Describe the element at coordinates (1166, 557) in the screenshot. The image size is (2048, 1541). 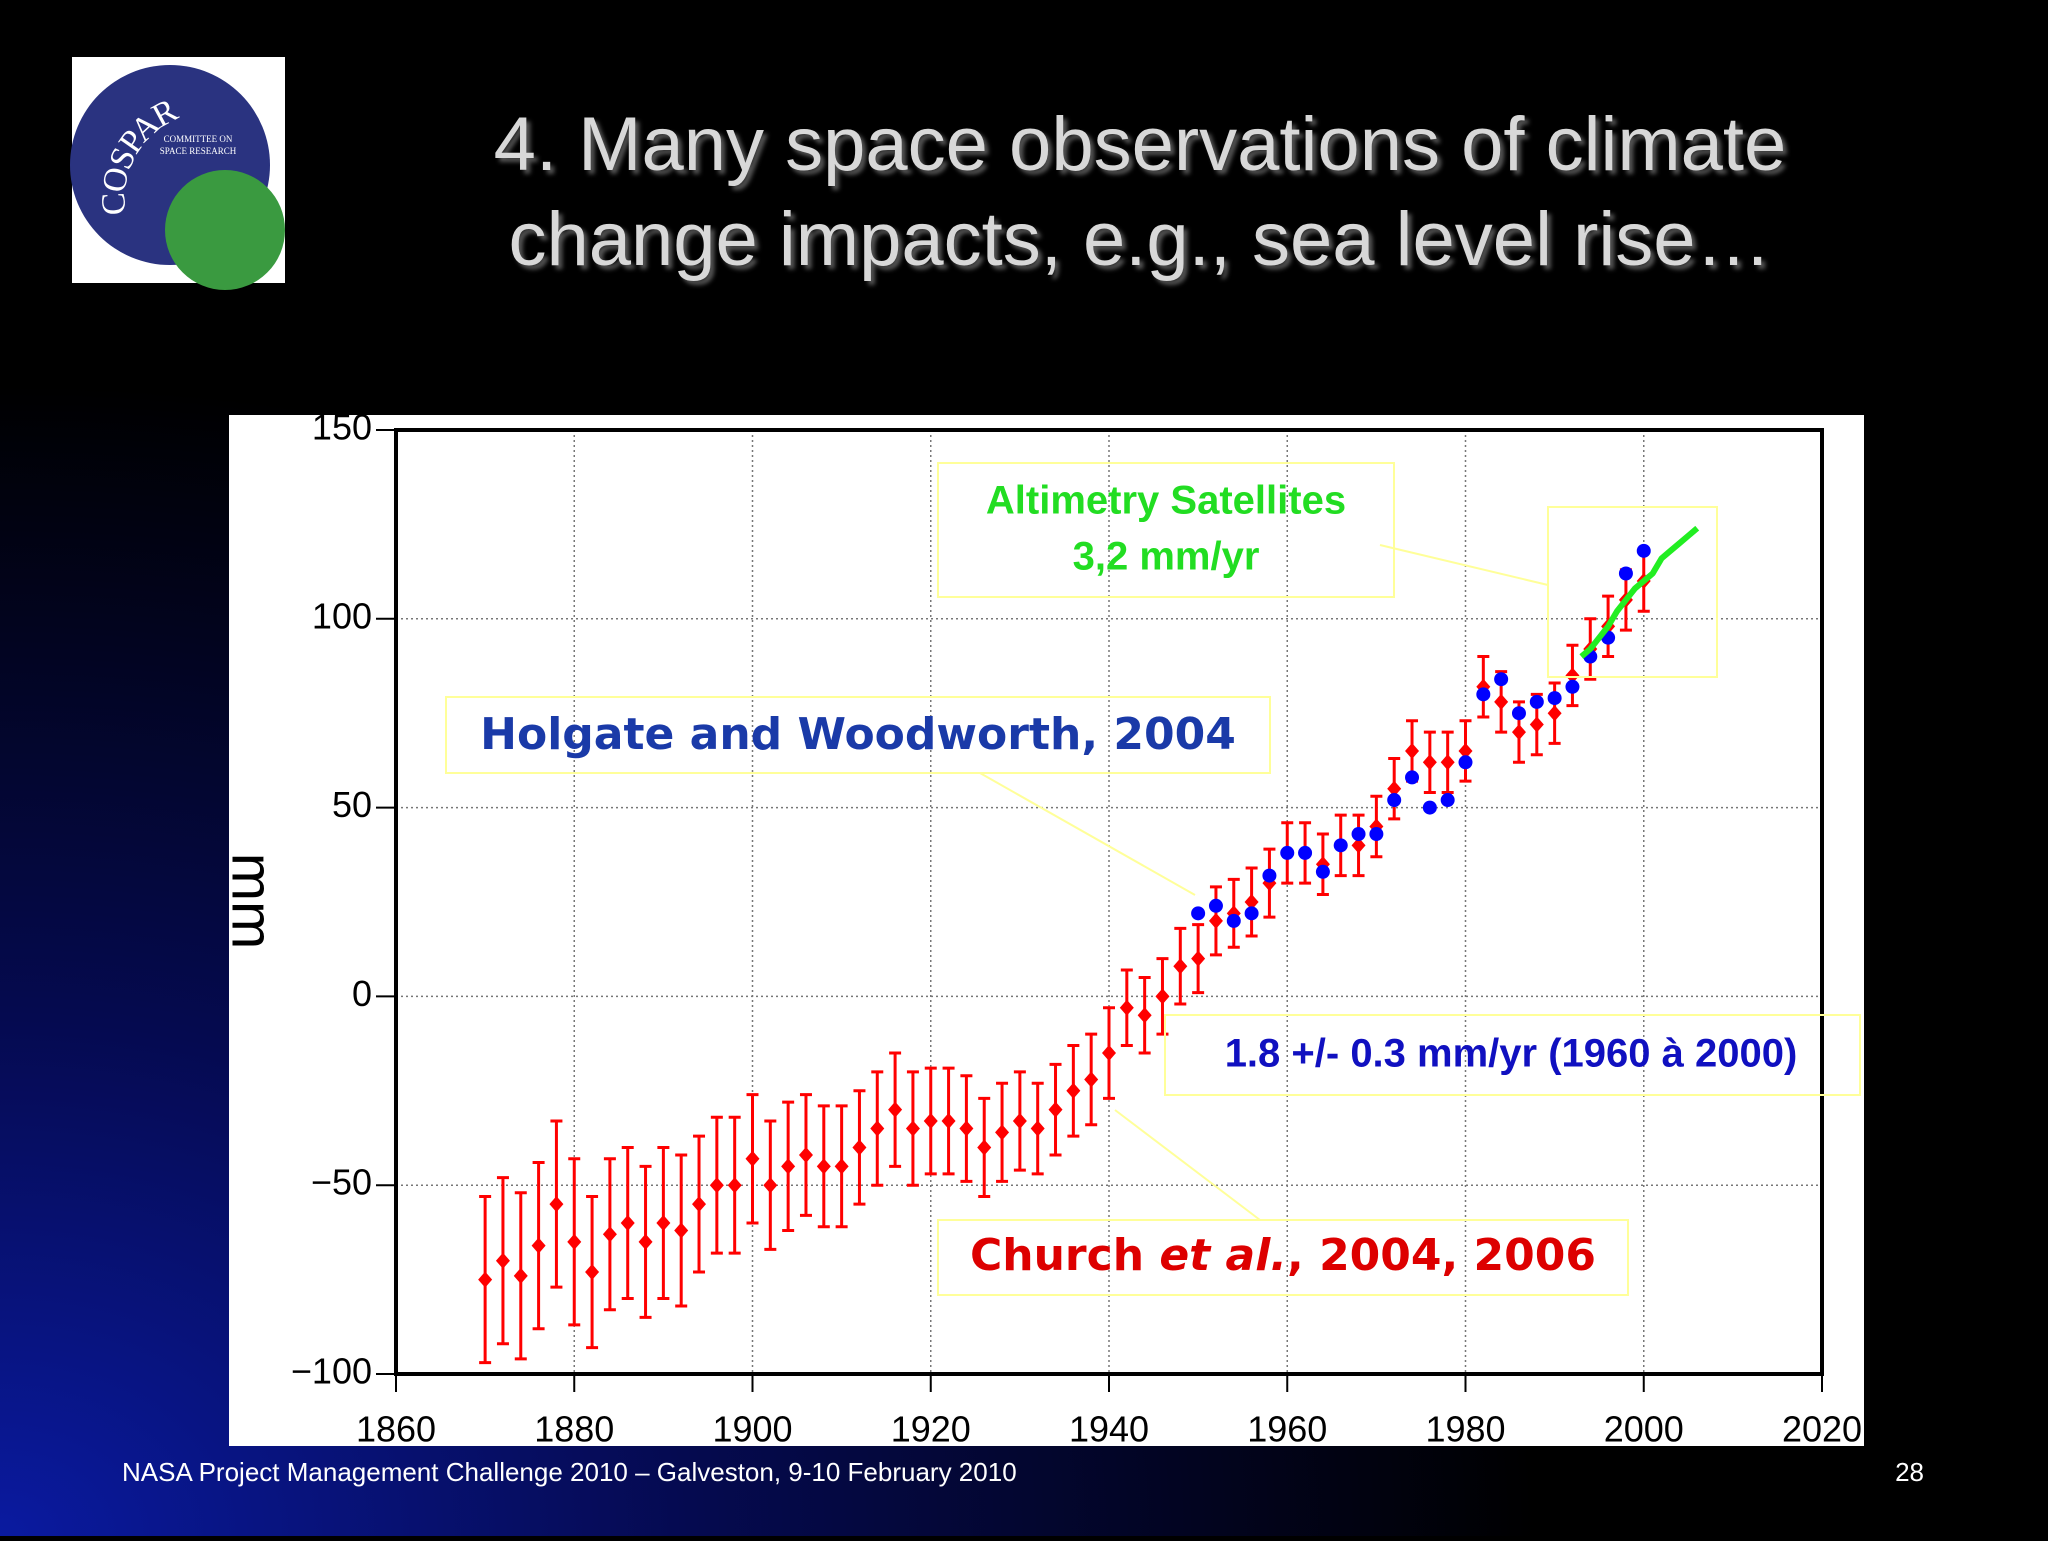
I see `annotation: 3,2 mm/yr` at that location.